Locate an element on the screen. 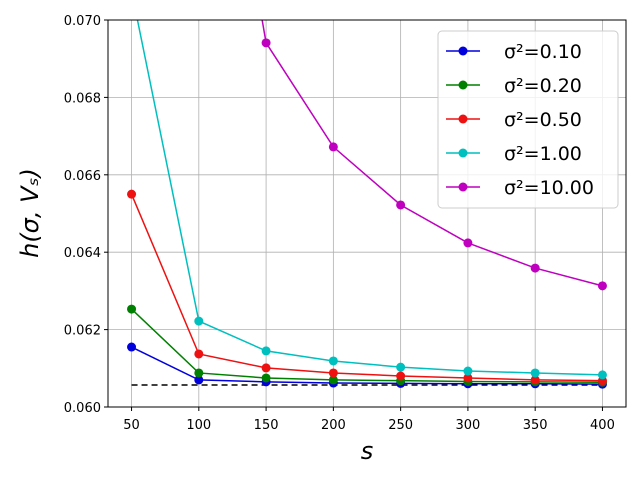  y-tick-label: 0.064 is located at coordinates (82, 253).